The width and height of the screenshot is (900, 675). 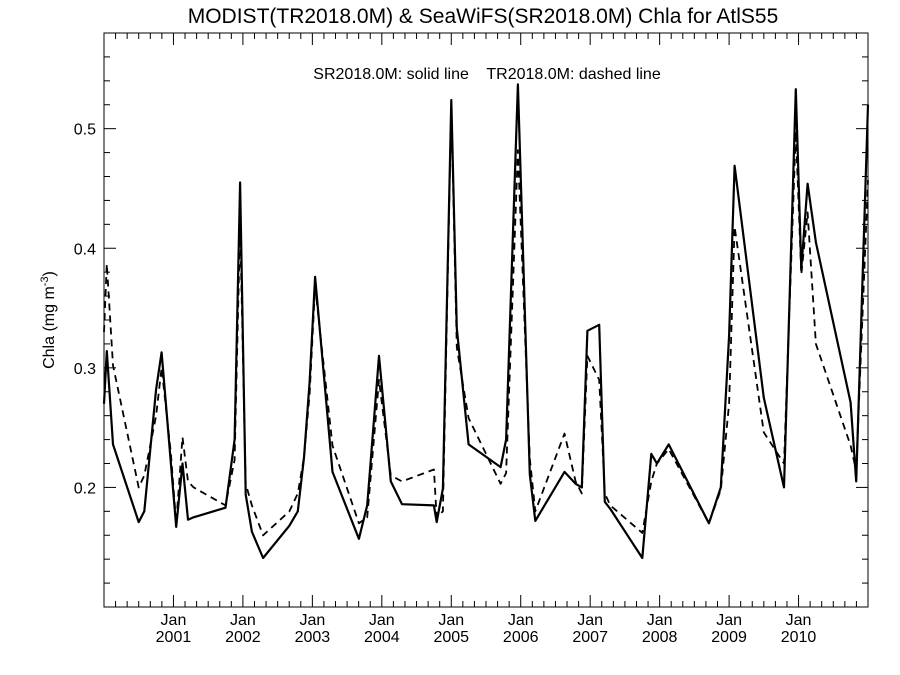 I want to click on y-tick-label: 0.3, so click(x=85, y=369).